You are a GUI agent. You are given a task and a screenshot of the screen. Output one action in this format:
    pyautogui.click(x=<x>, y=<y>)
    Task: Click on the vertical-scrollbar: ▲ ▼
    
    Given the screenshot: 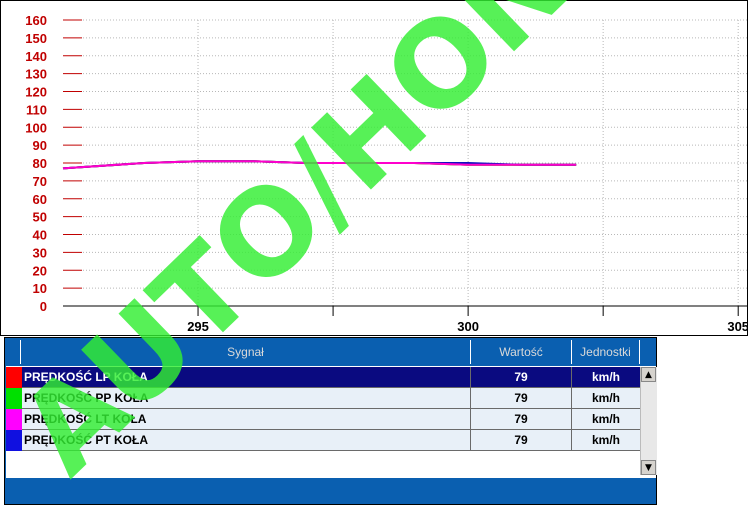 What is the action you would take?
    pyautogui.click(x=648, y=421)
    